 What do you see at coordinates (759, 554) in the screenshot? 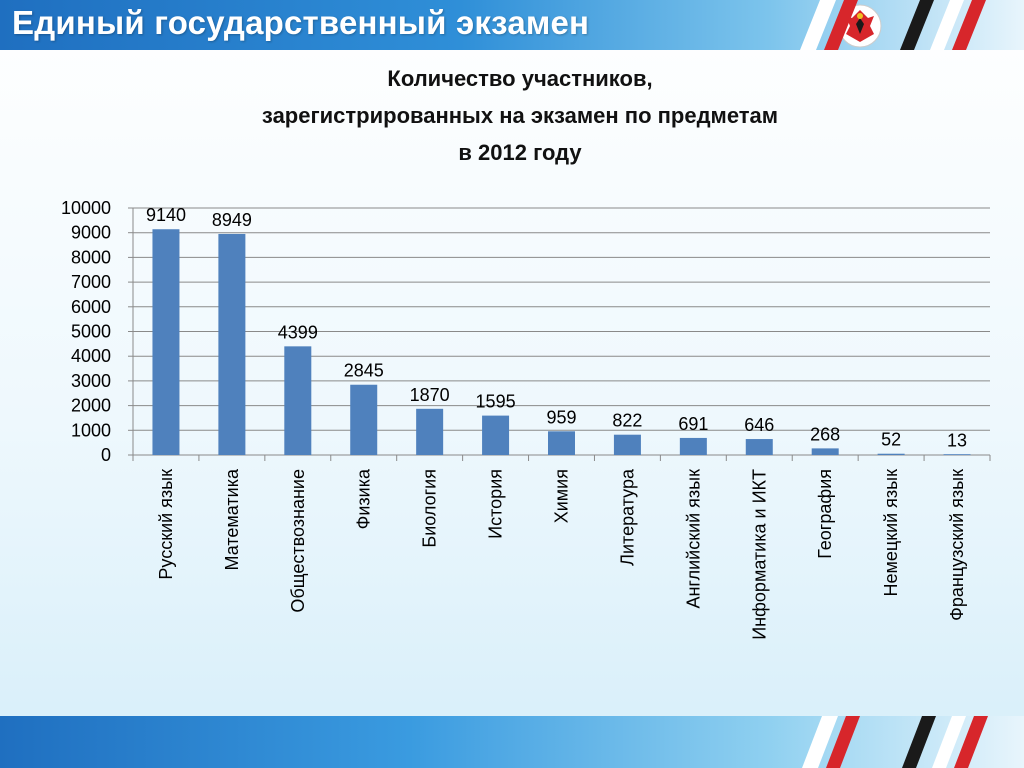
I see `category-label: Информатика и ИКТ` at bounding box center [759, 554].